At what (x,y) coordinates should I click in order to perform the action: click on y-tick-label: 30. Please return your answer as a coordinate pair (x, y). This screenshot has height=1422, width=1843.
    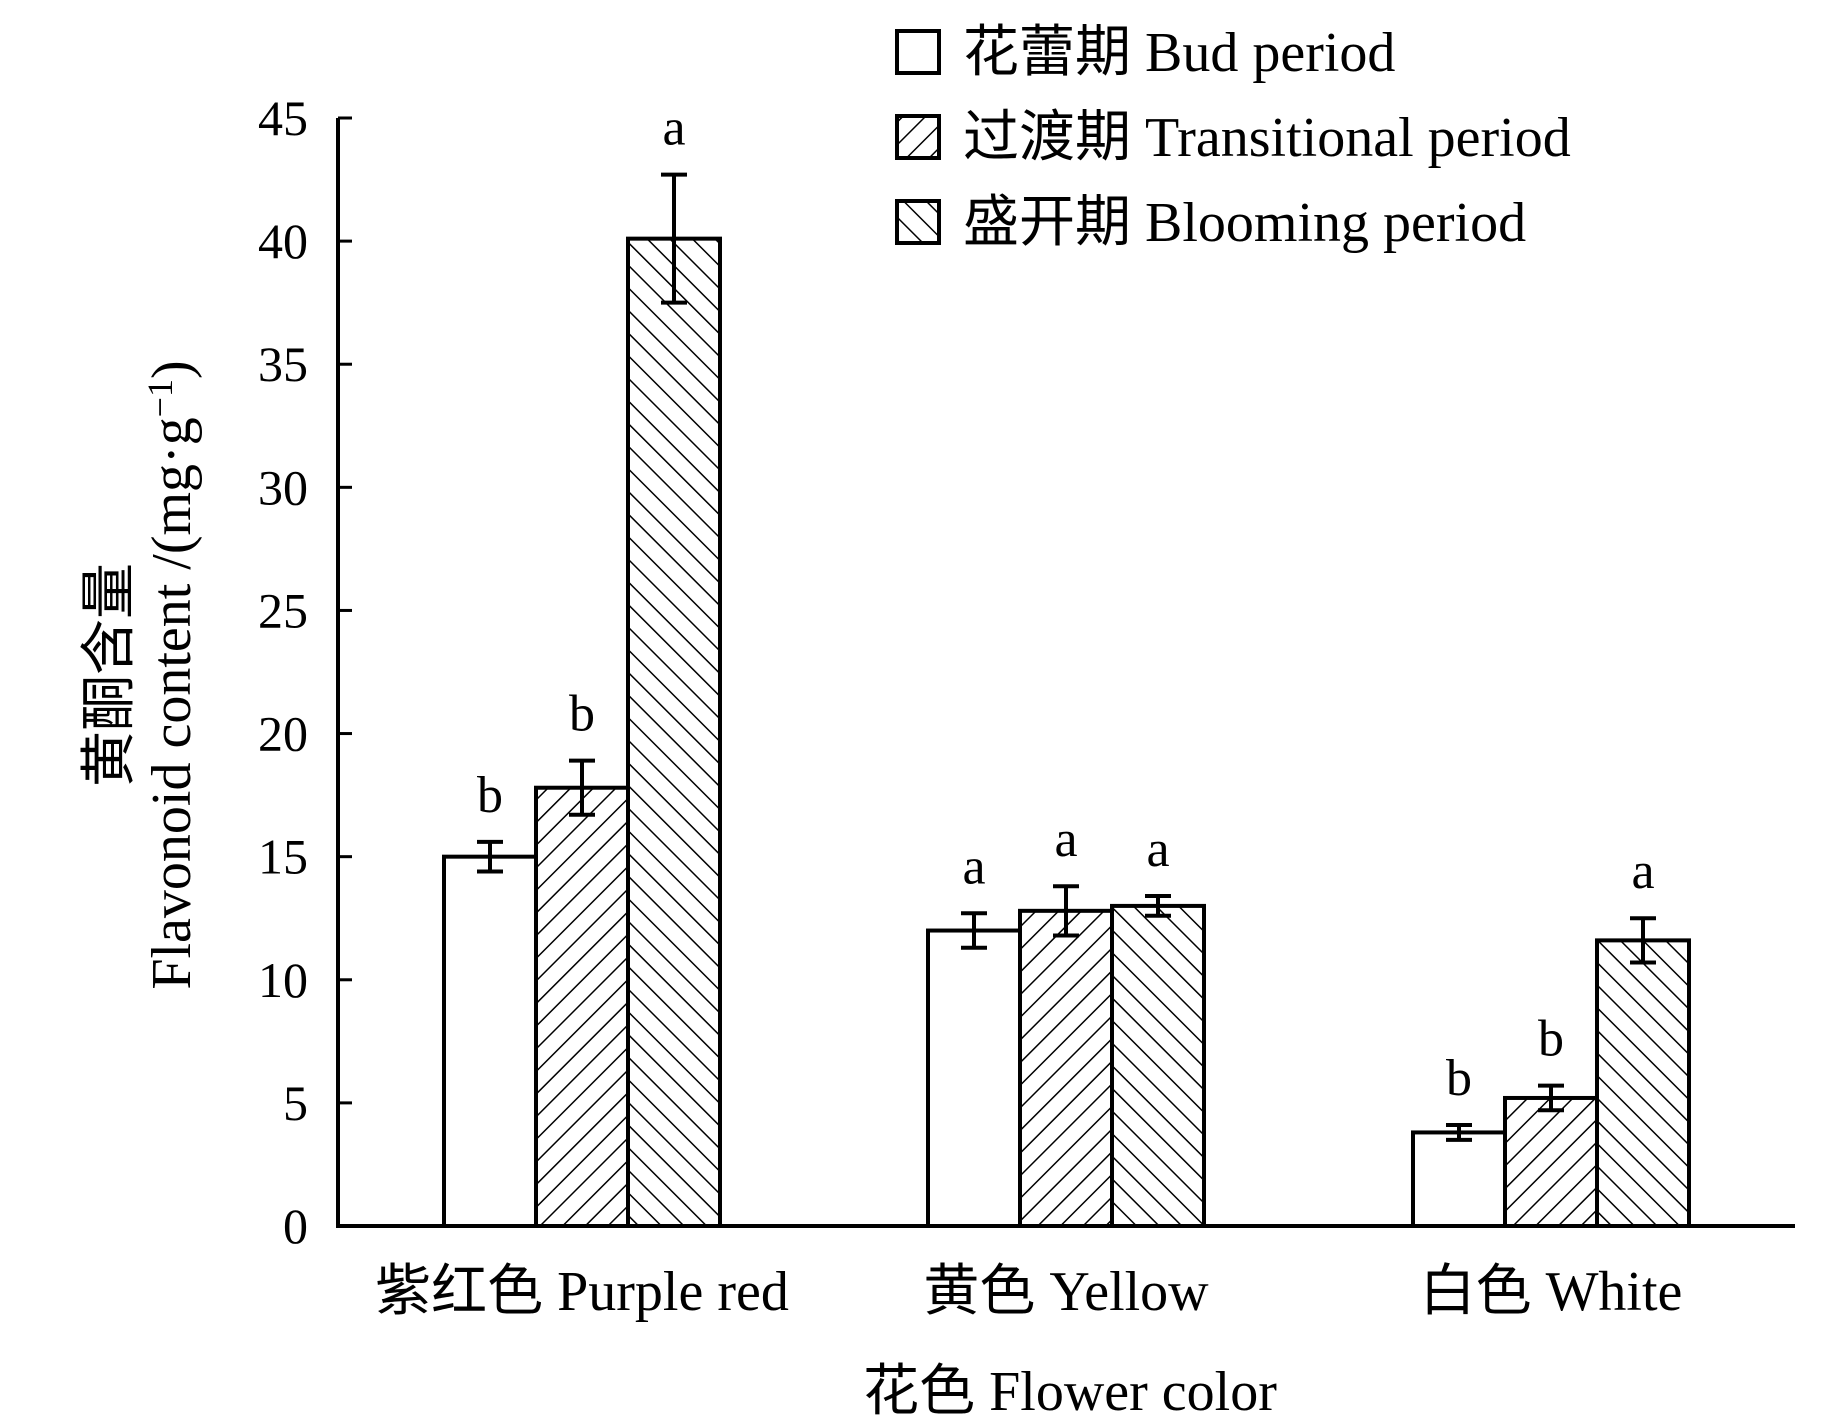
    Looking at the image, I should click on (283, 487).